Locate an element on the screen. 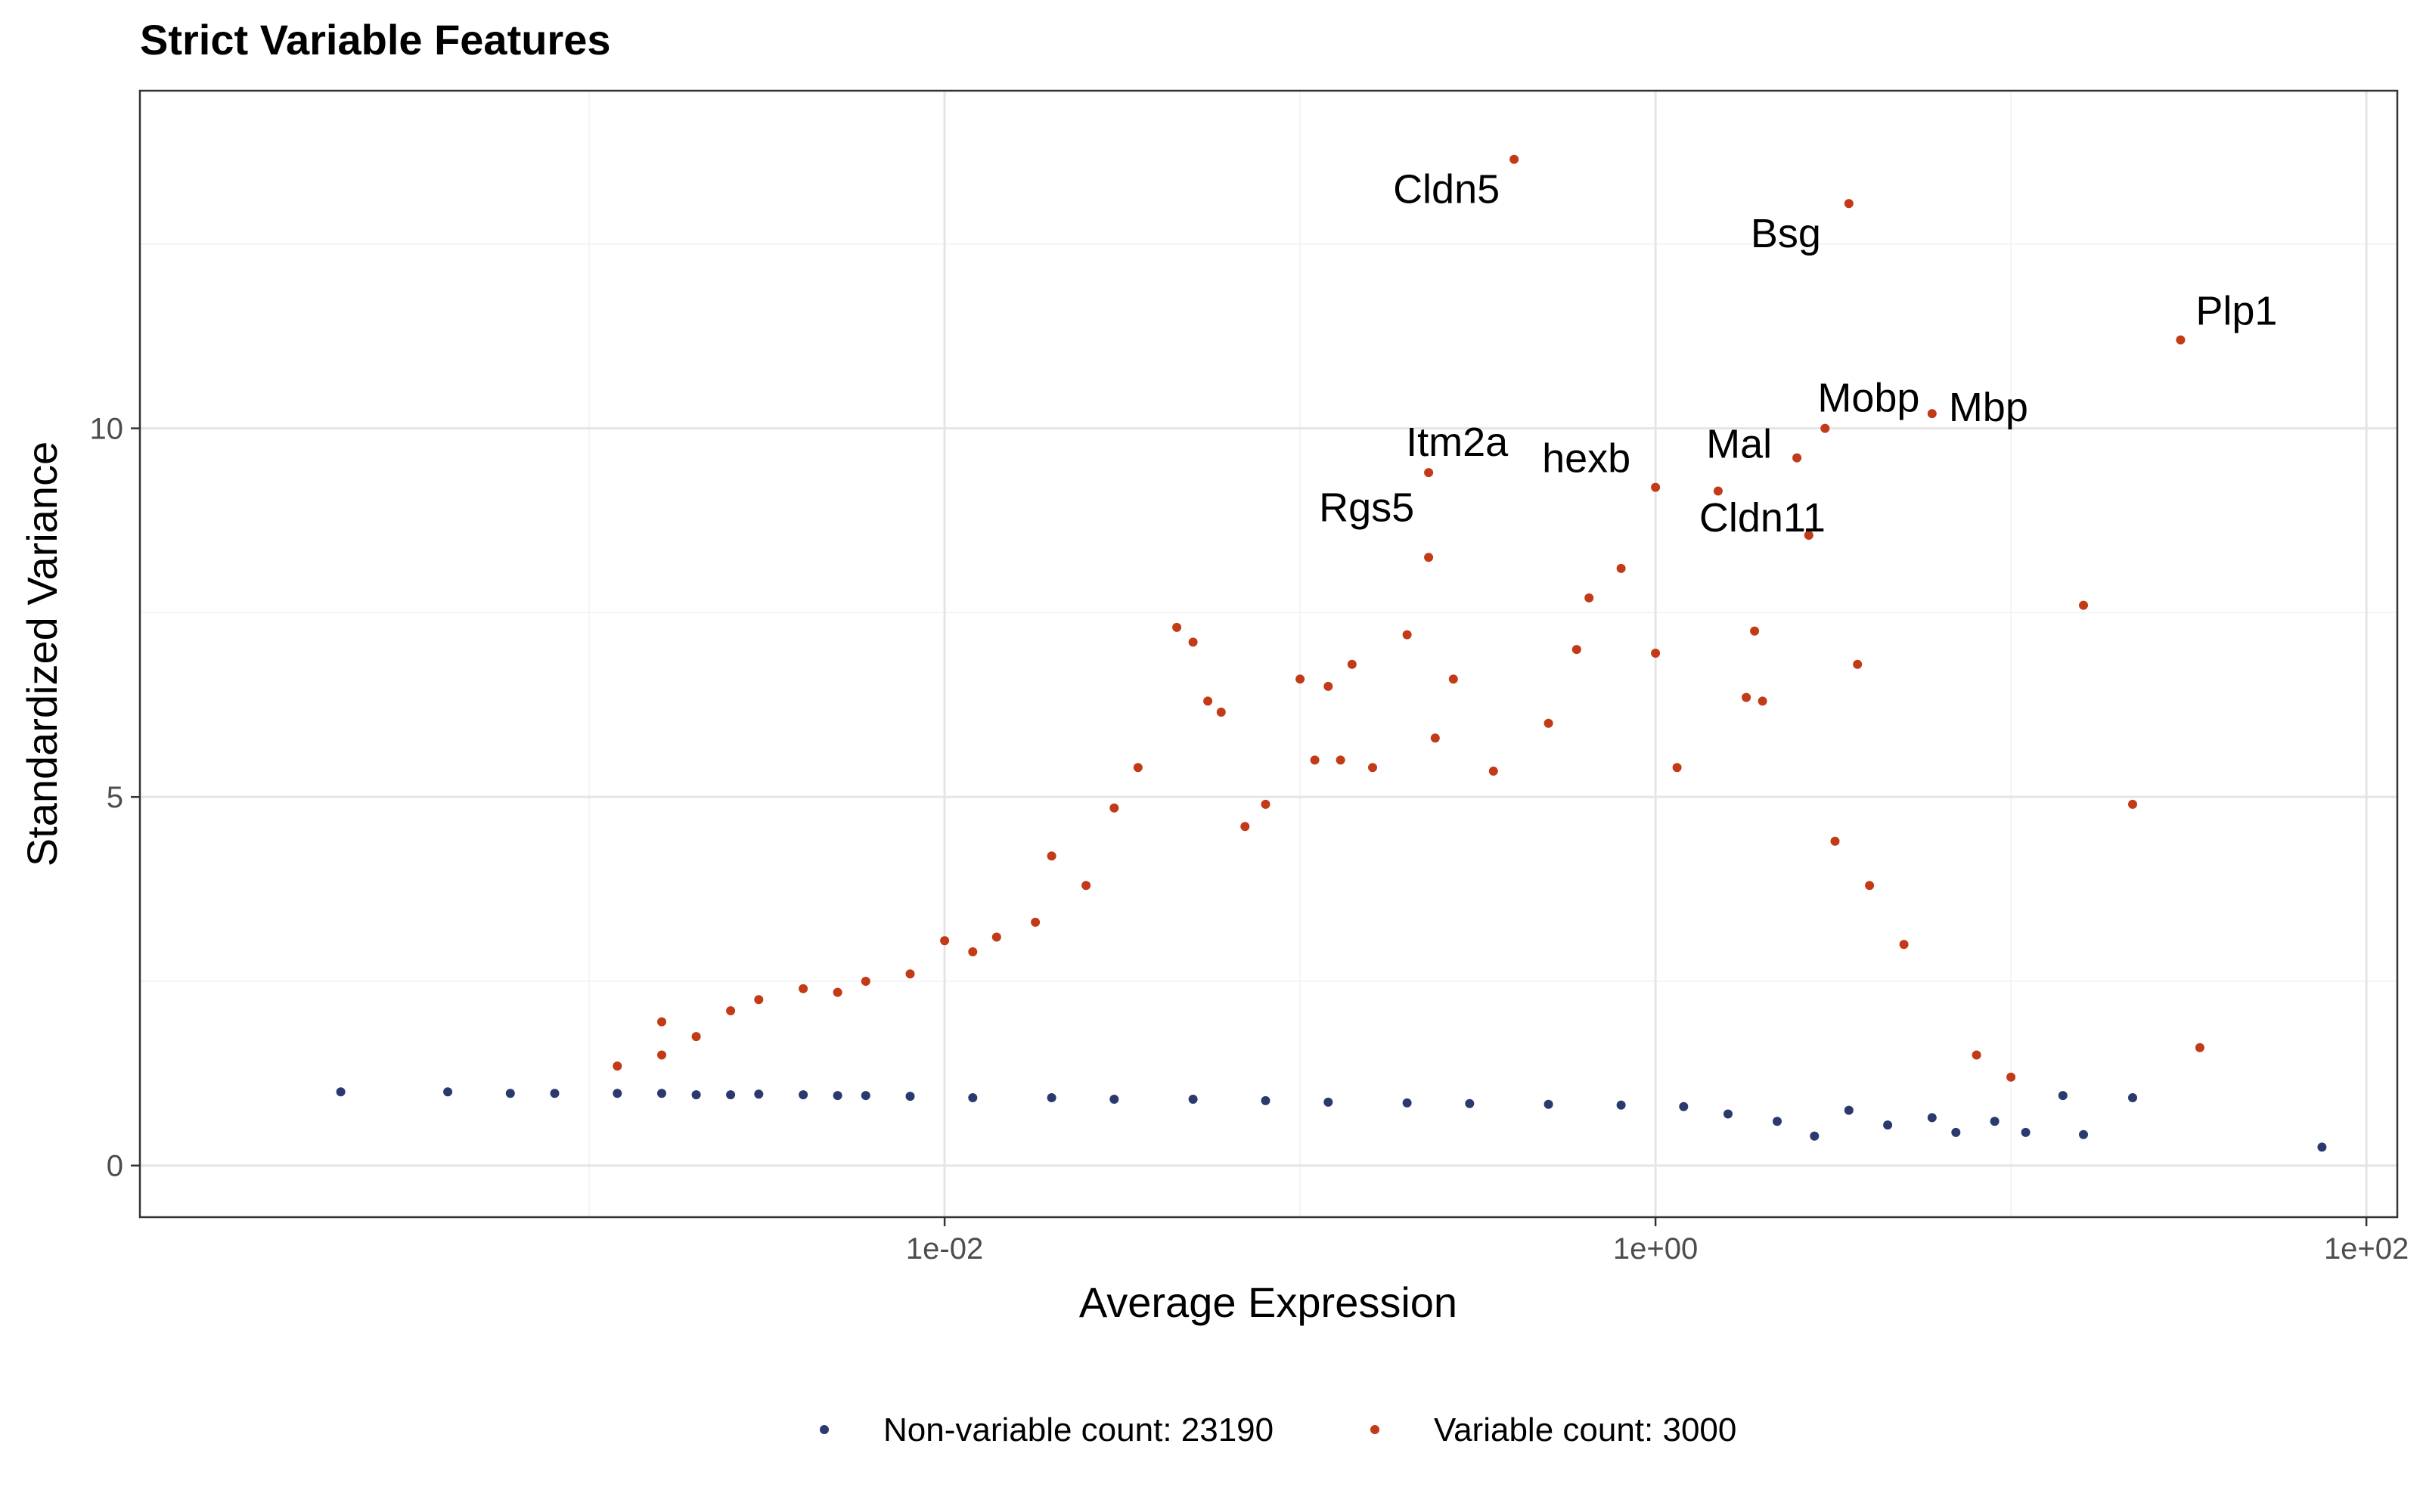  gene-label: Mal is located at coordinates (1739, 444).